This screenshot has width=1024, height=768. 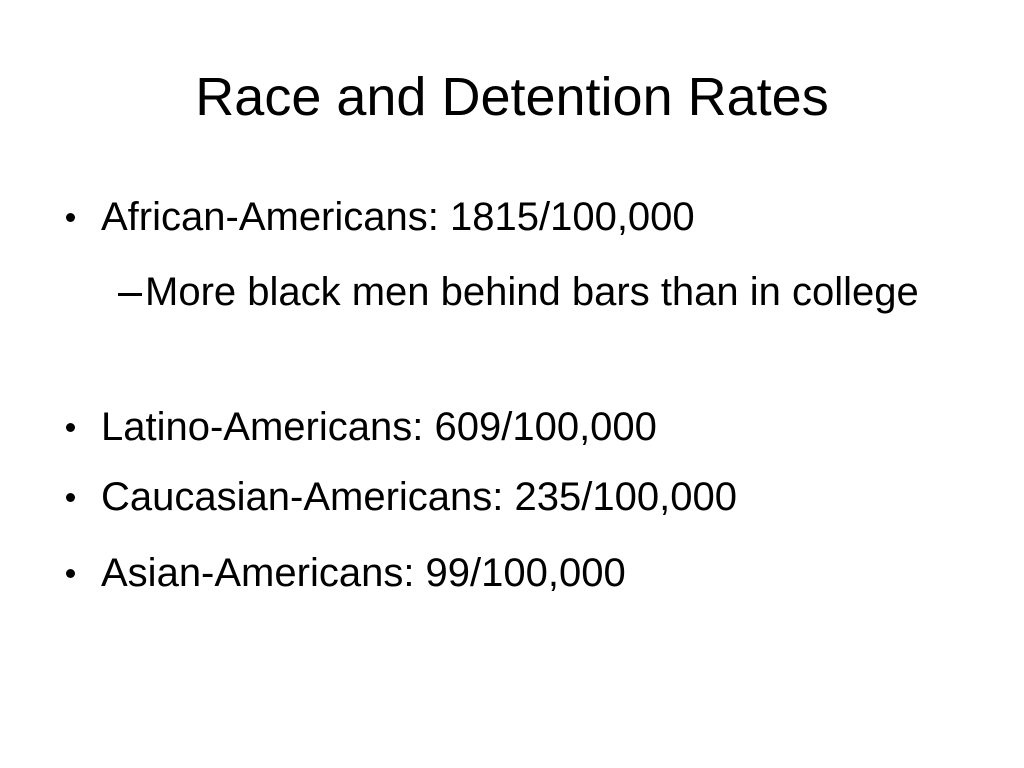 What do you see at coordinates (363, 573) in the screenshot?
I see `bullet-text: Asian-Americans: 99/100,000` at bounding box center [363, 573].